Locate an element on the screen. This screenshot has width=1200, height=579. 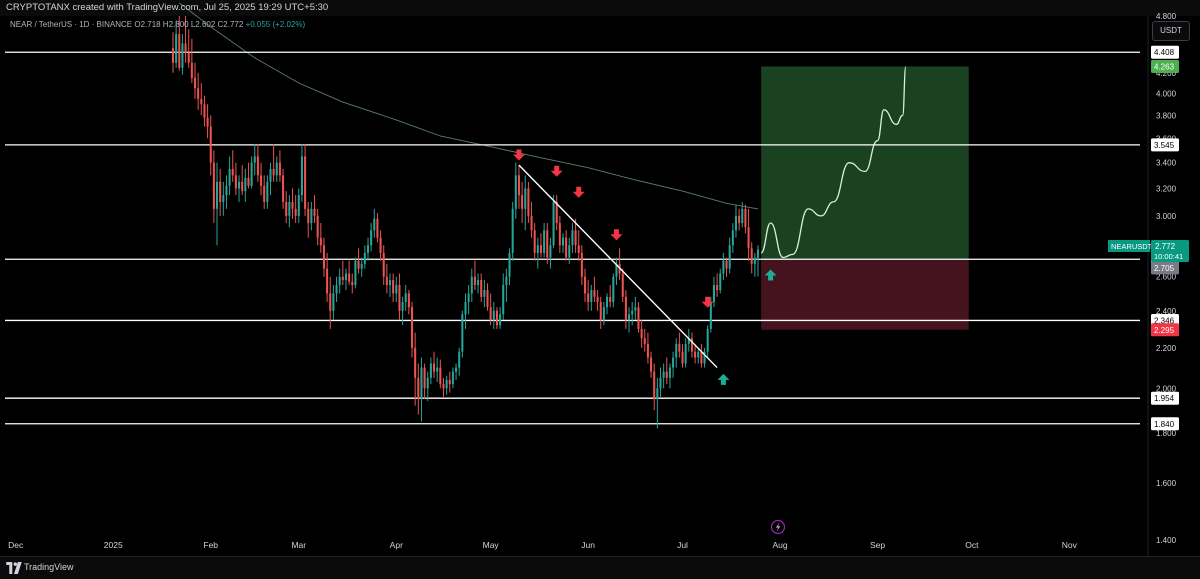
symbol-name: NEAR / TetherUS · 1D · BINANCE is located at coordinates (71, 24).